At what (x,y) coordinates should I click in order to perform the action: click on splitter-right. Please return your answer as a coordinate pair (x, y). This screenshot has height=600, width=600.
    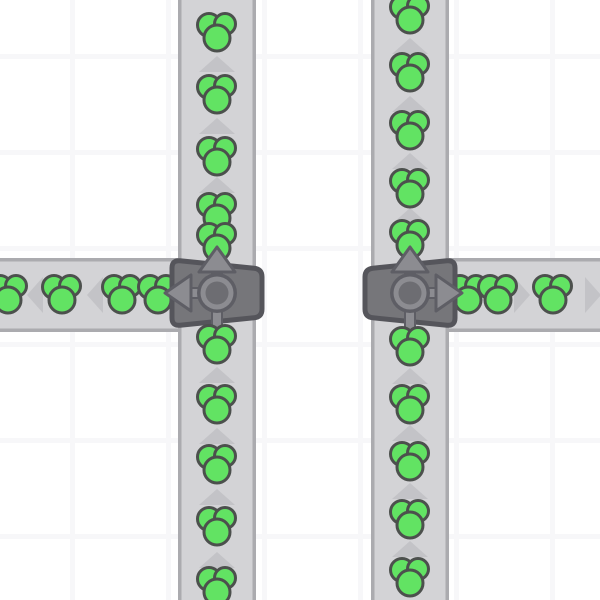
    Looking at the image, I should click on (413, 298).